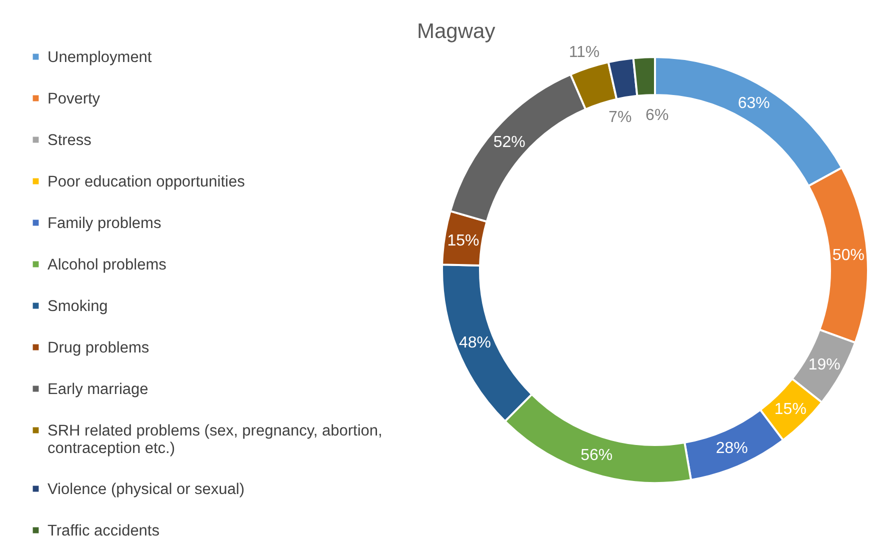 Image resolution: width=896 pixels, height=556 pixels. What do you see at coordinates (100, 57) in the screenshot?
I see `legend-label: Unemployment` at bounding box center [100, 57].